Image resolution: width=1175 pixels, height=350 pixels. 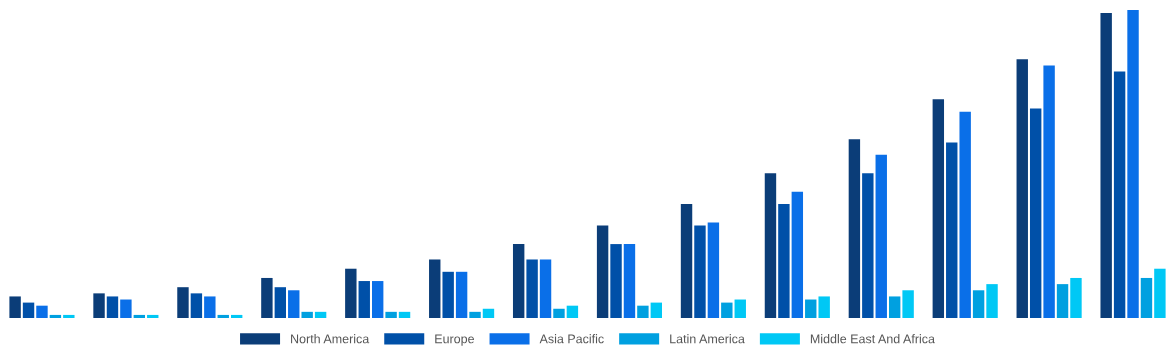 I want to click on legend-label: North America, so click(x=330, y=339).